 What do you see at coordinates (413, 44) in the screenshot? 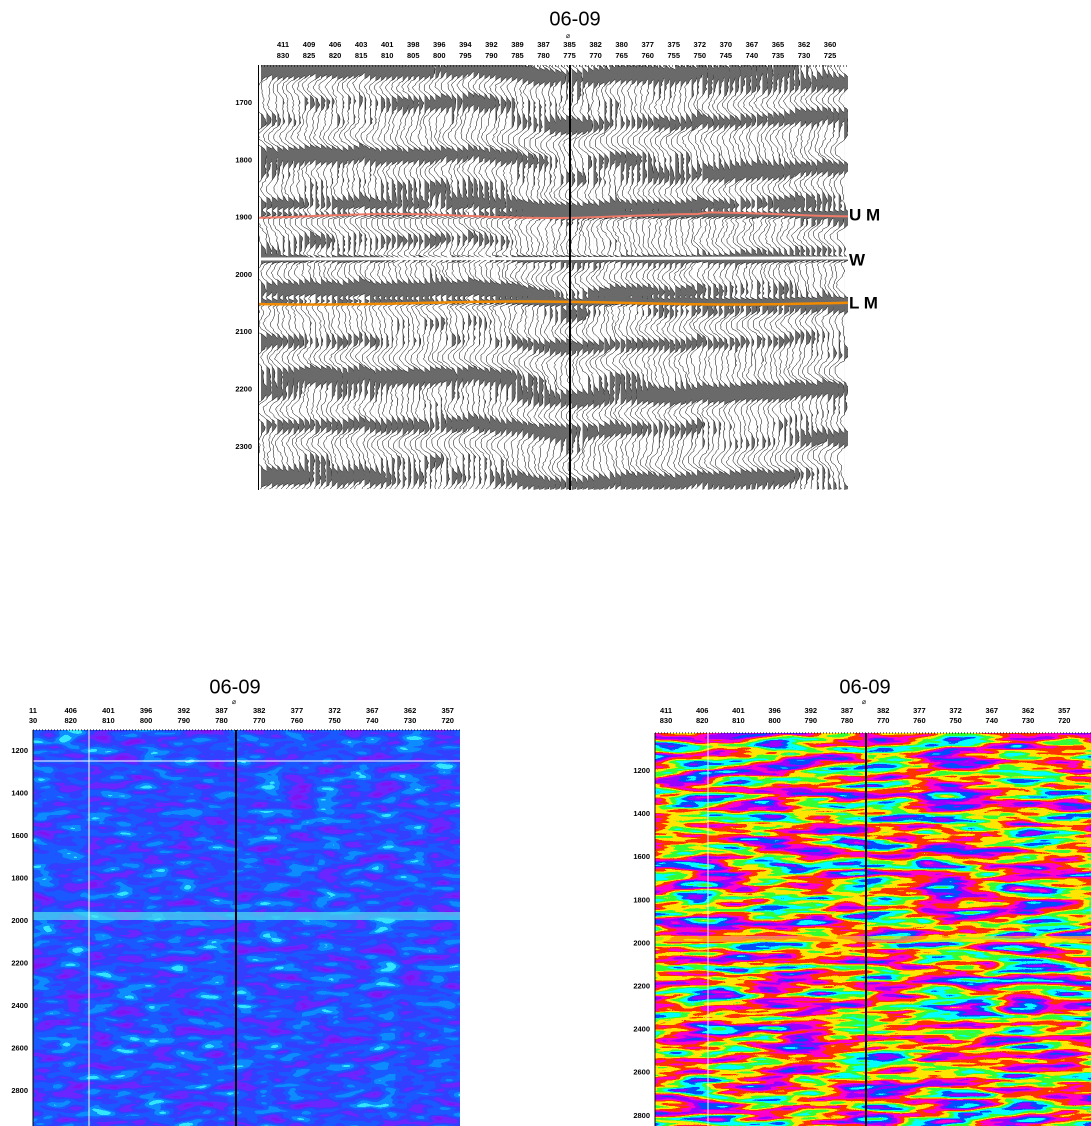
I see `trace-label: 398` at bounding box center [413, 44].